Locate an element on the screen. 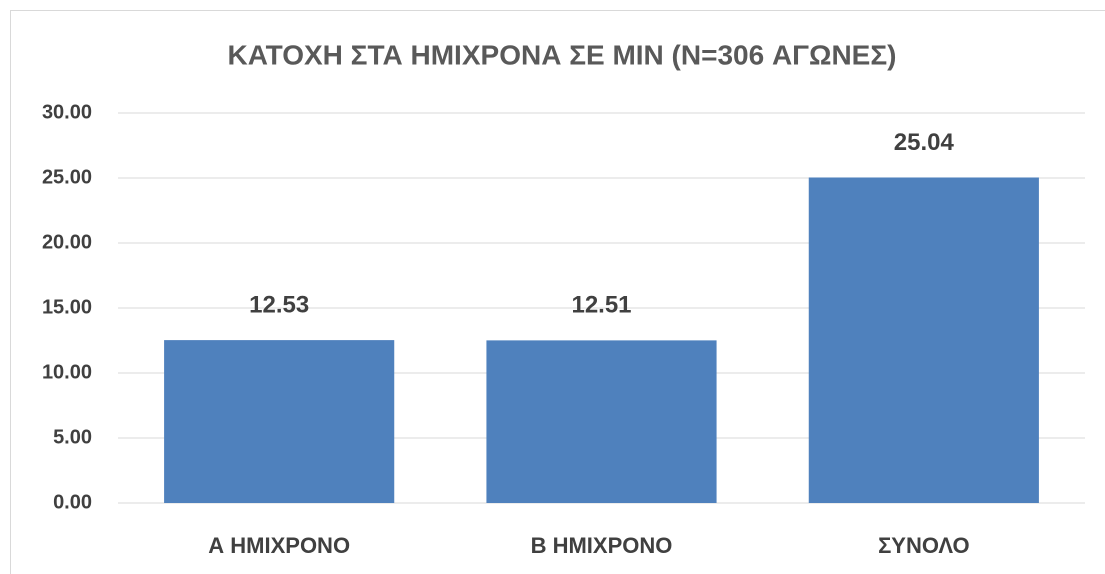 The width and height of the screenshot is (1105, 574). y-tick-label: 15.00 is located at coordinates (67, 307).